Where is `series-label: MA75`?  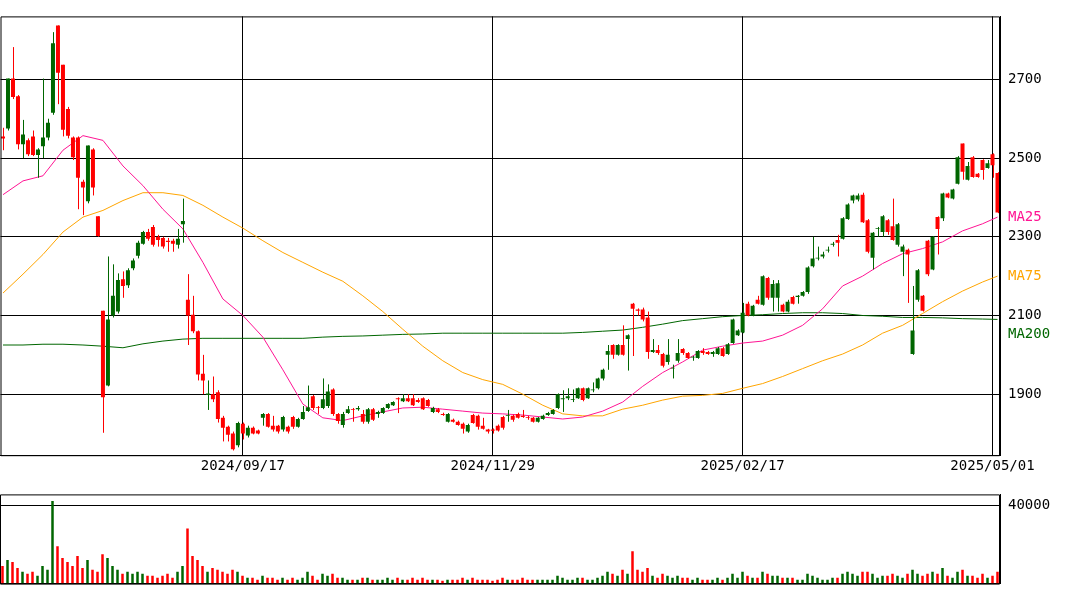
series-label: MA75 is located at coordinates (1025, 274).